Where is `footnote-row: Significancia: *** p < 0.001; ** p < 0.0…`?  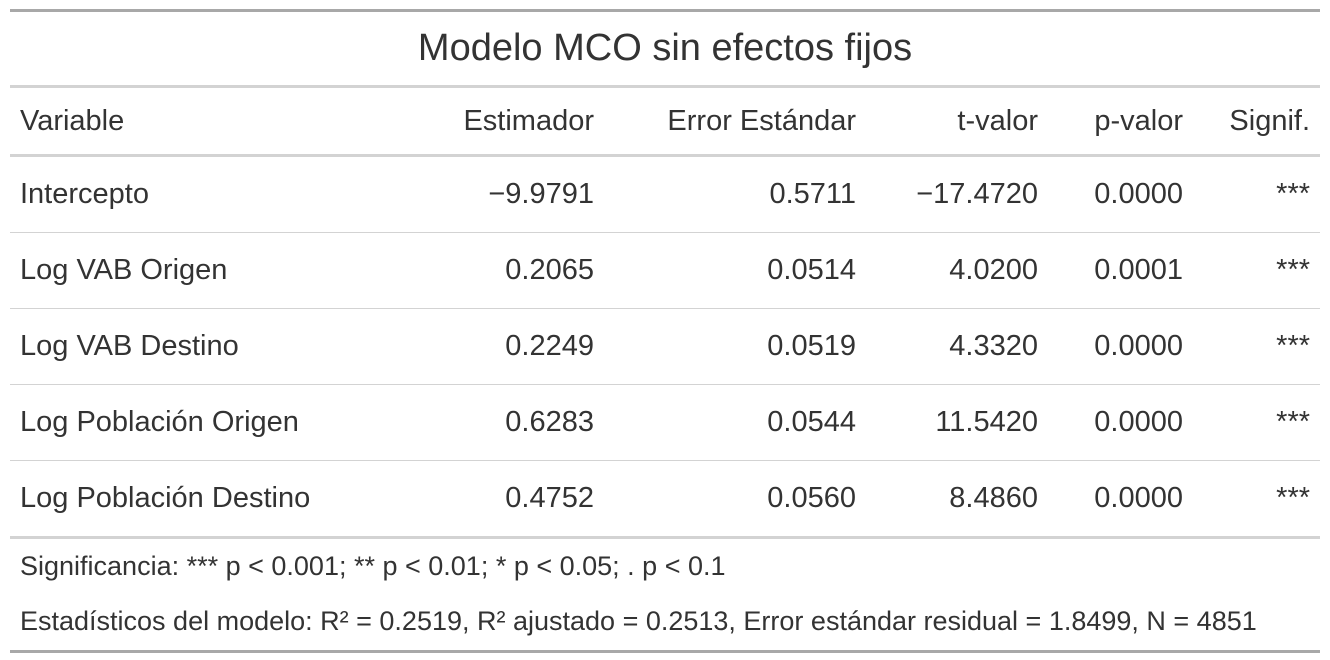
footnote-row: Significancia: *** p < 0.001; ** p < 0.0… is located at coordinates (665, 566).